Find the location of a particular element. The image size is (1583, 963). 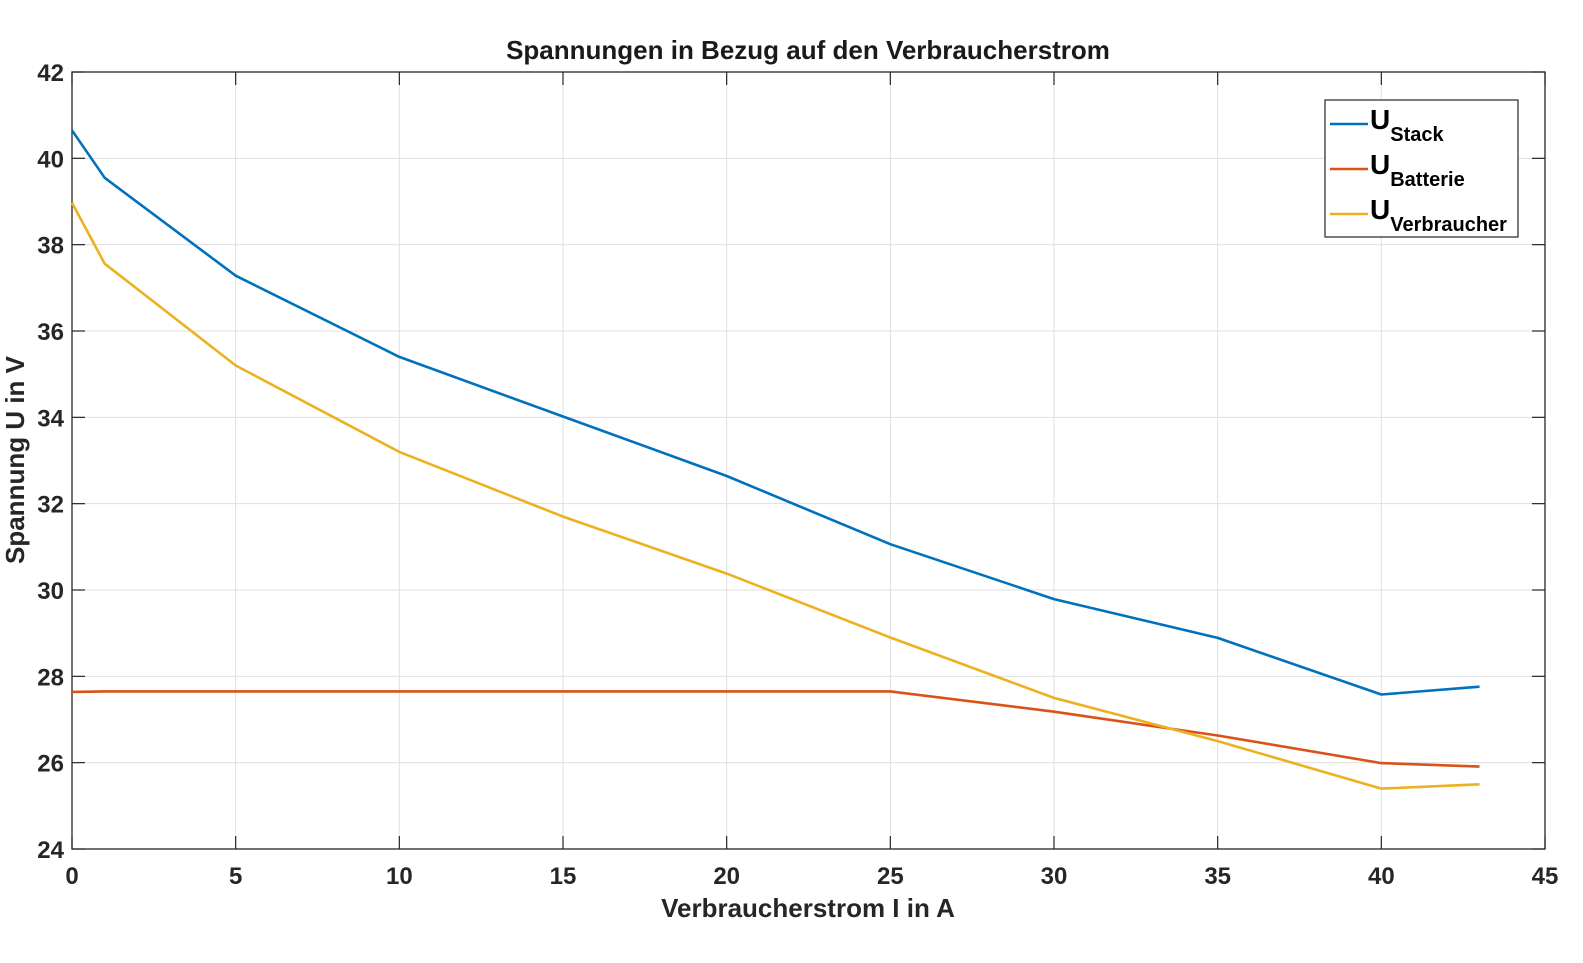

y-tick-label: 24 is located at coordinates (50, 850).